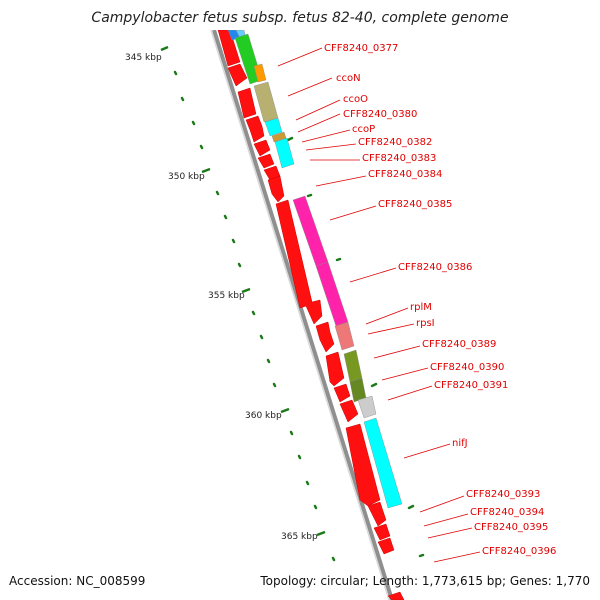  Describe the element at coordinates (77, 581) in the screenshot. I see `accession-text: Accession: NC_008599` at that location.